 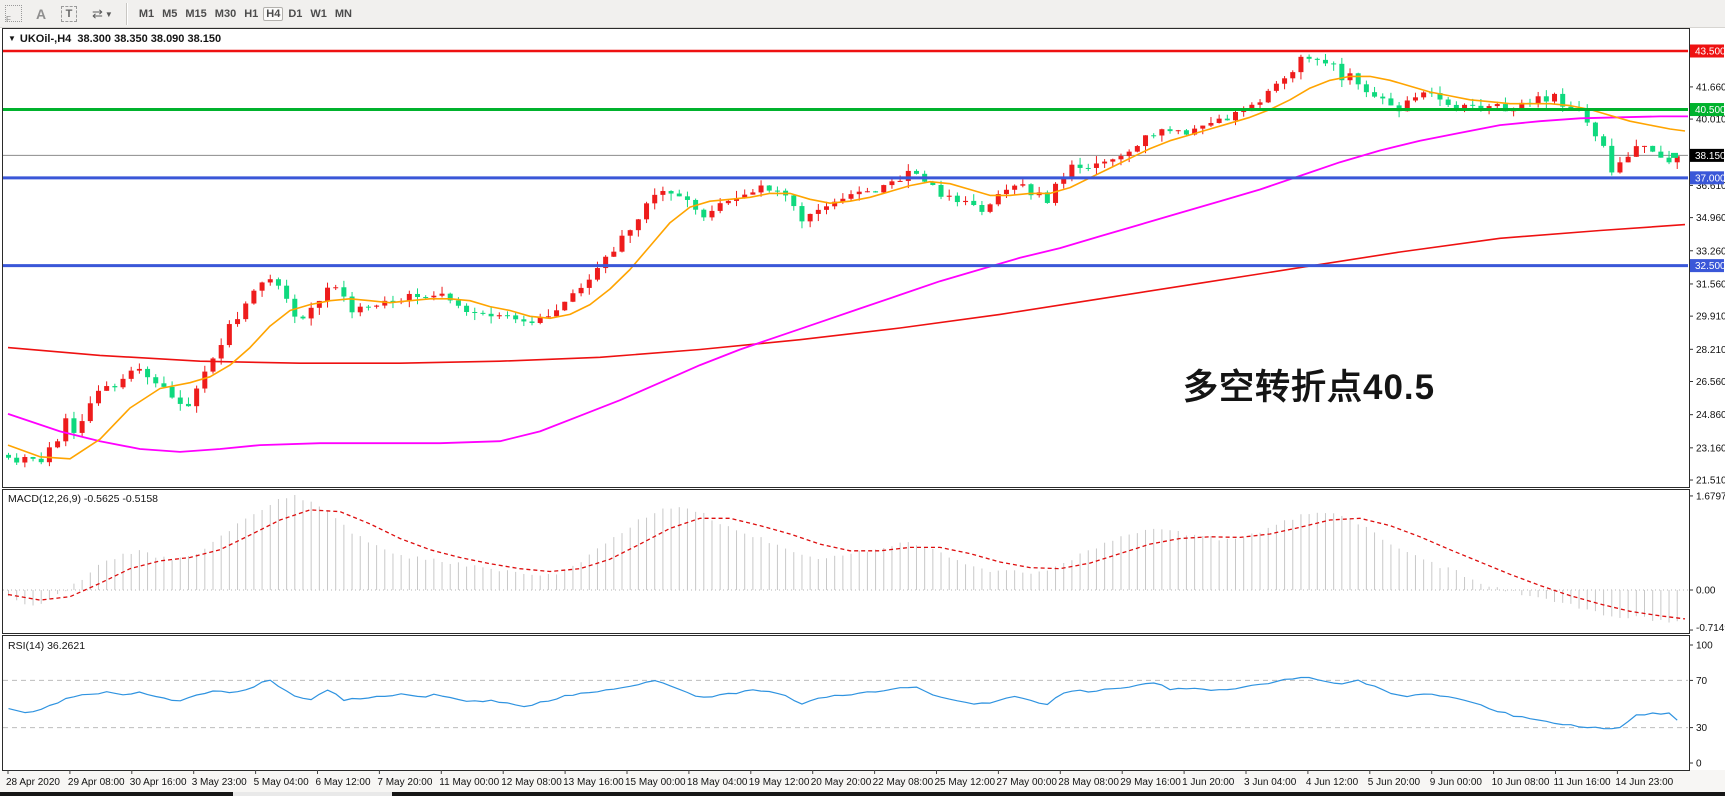 I want to click on svg-text: 24.860, so click(x=1710, y=415).